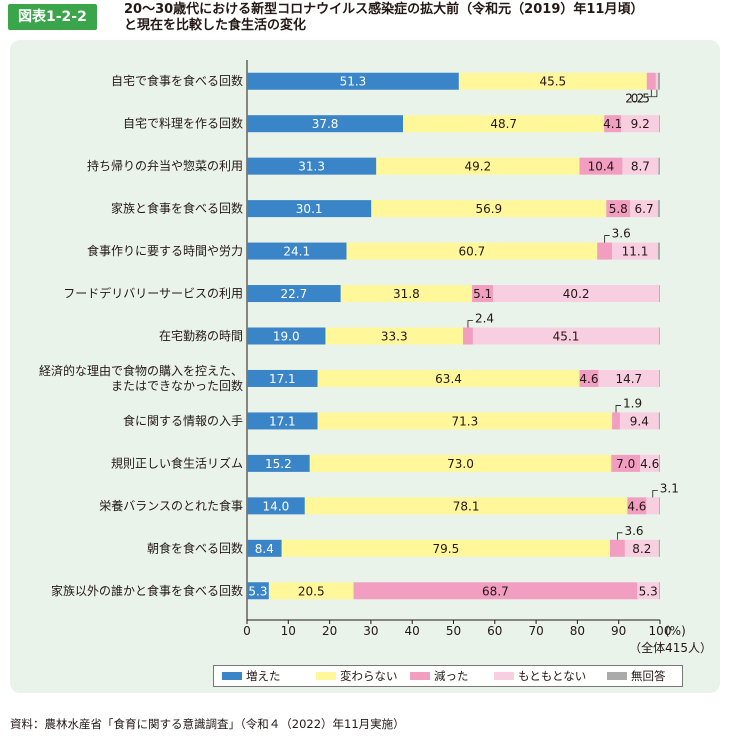 This screenshot has height=749, width=730. Describe the element at coordinates (207, 724) in the screenshot. I see `source-note: 資料：農林水産省「食育に関する意識調査」（令和４（2022）年11月実施）` at that location.